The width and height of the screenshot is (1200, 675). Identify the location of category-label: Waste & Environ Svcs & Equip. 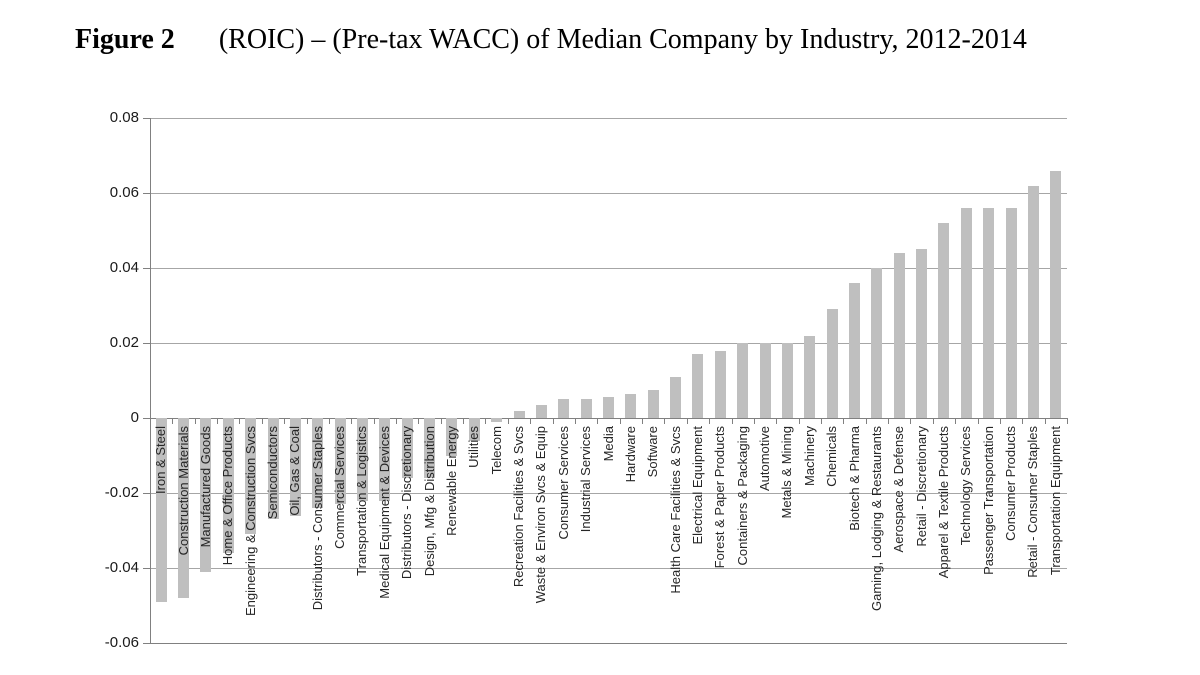
(540, 515).